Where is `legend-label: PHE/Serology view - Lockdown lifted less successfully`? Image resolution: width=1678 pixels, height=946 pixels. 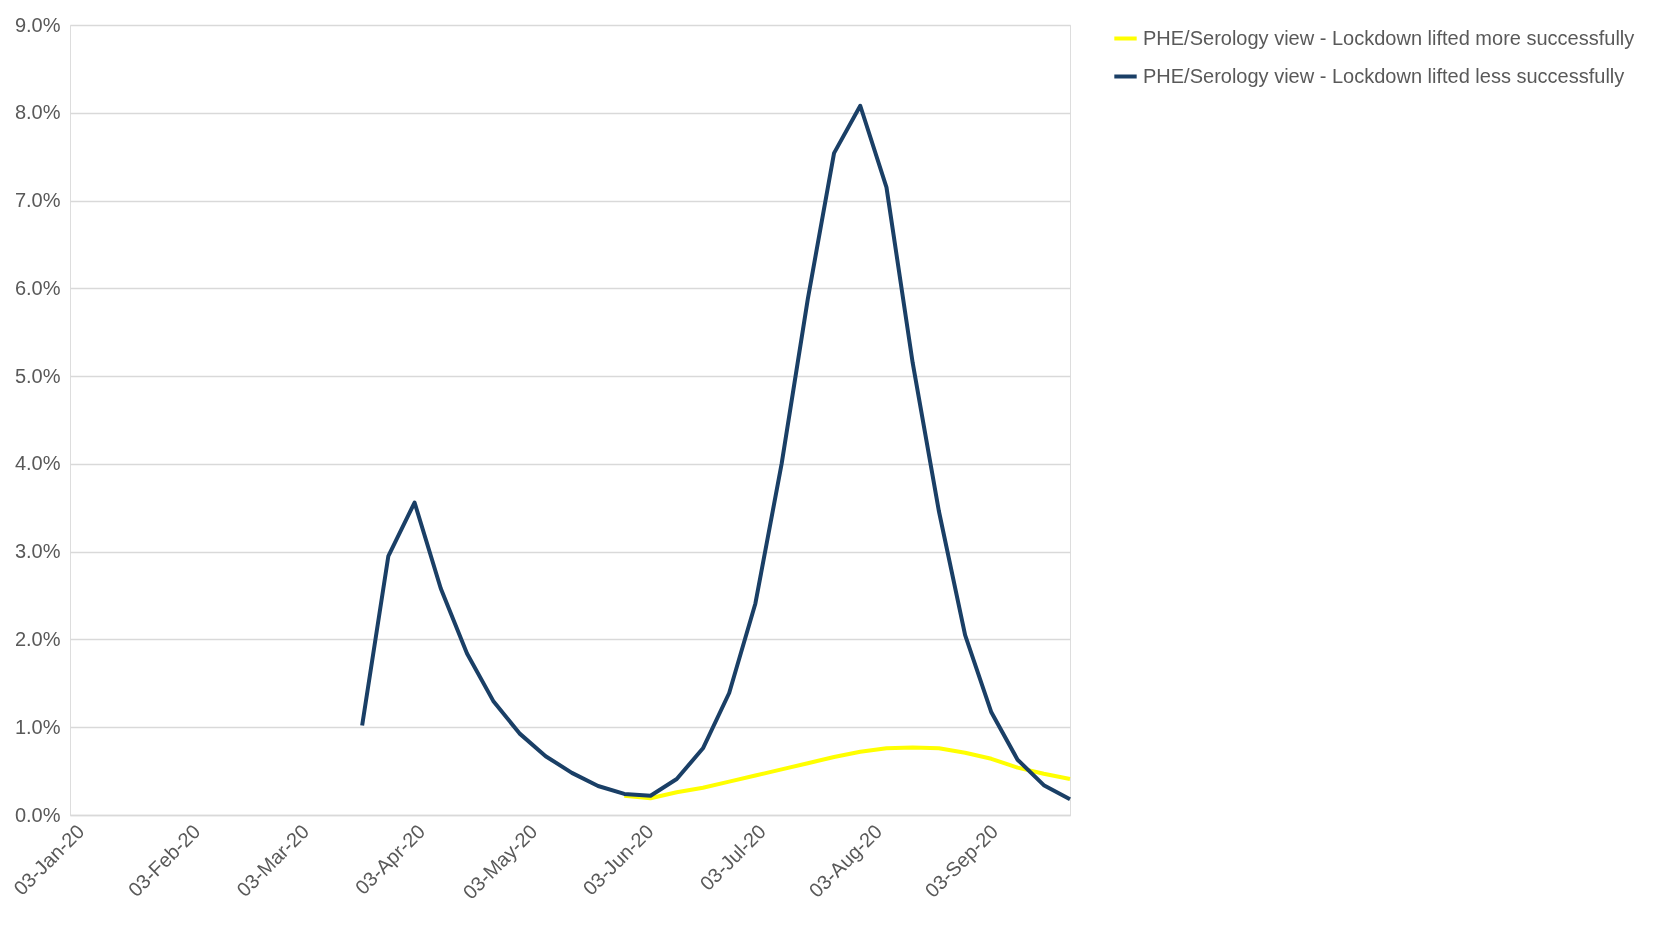 legend-label: PHE/Serology view - Lockdown lifted less successfully is located at coordinates (1384, 75).